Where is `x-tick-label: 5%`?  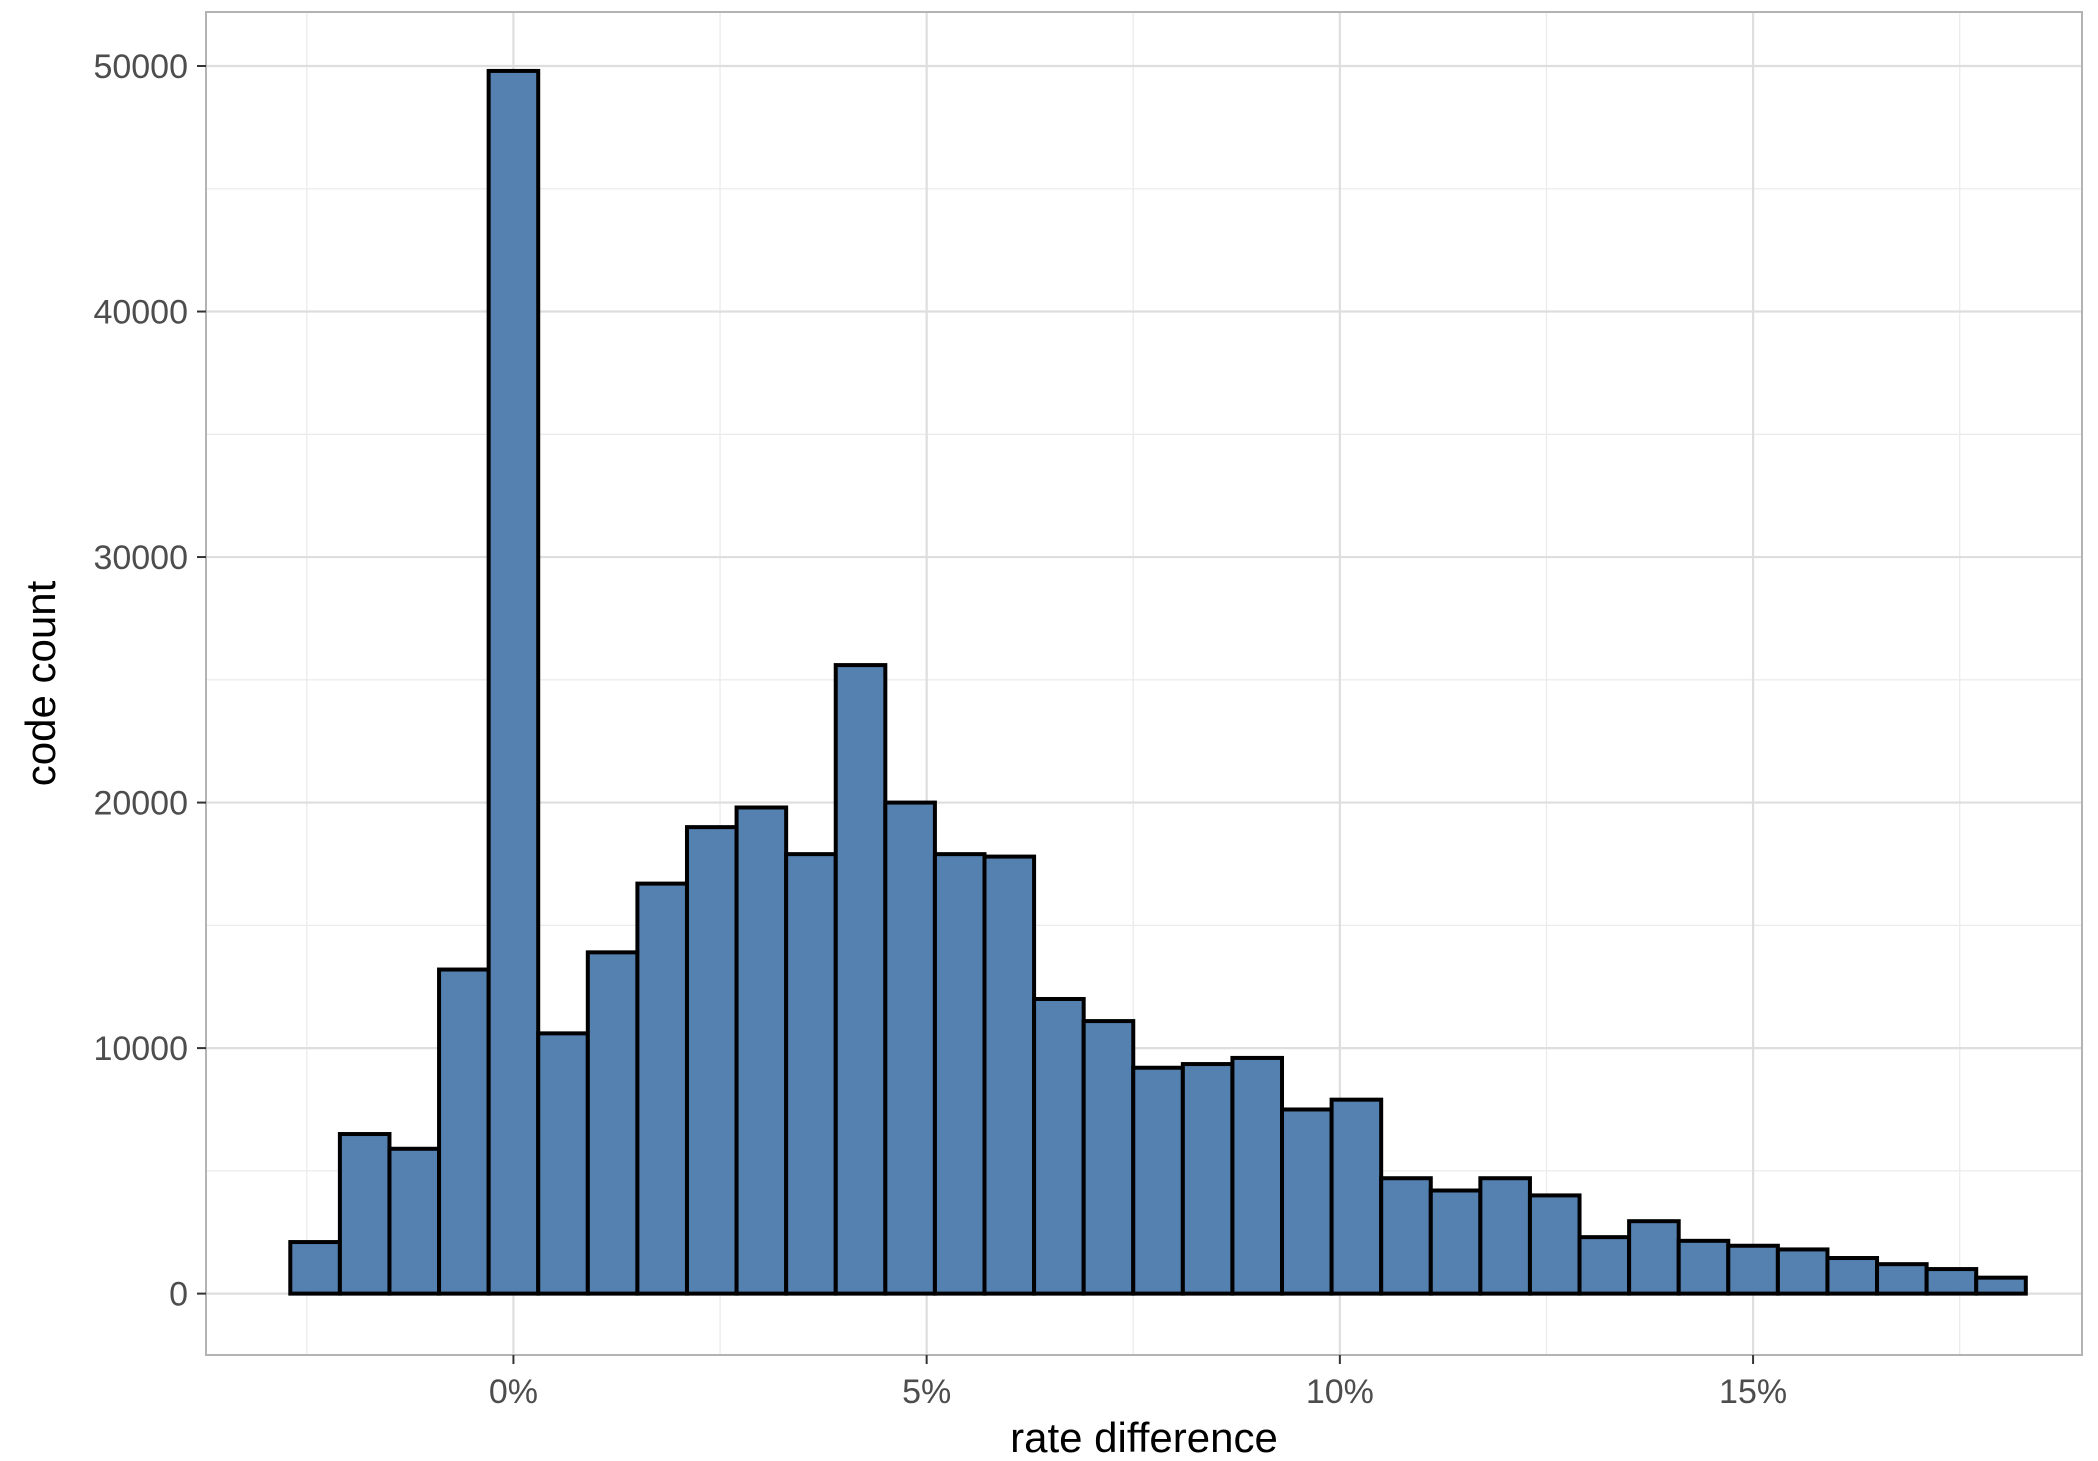
x-tick-label: 5% is located at coordinates (926, 1392).